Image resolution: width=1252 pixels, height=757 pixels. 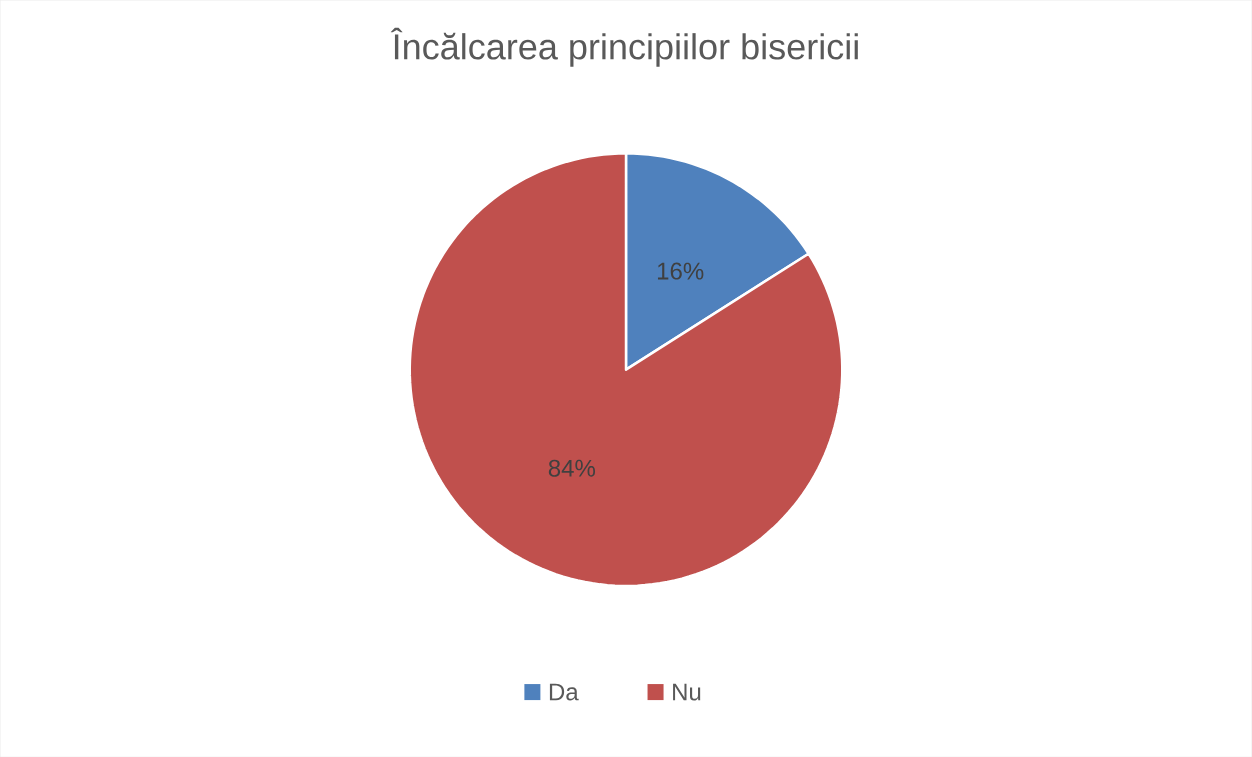 I want to click on chart-title: Încălcarea principiilor bisericii, so click(x=624, y=47).